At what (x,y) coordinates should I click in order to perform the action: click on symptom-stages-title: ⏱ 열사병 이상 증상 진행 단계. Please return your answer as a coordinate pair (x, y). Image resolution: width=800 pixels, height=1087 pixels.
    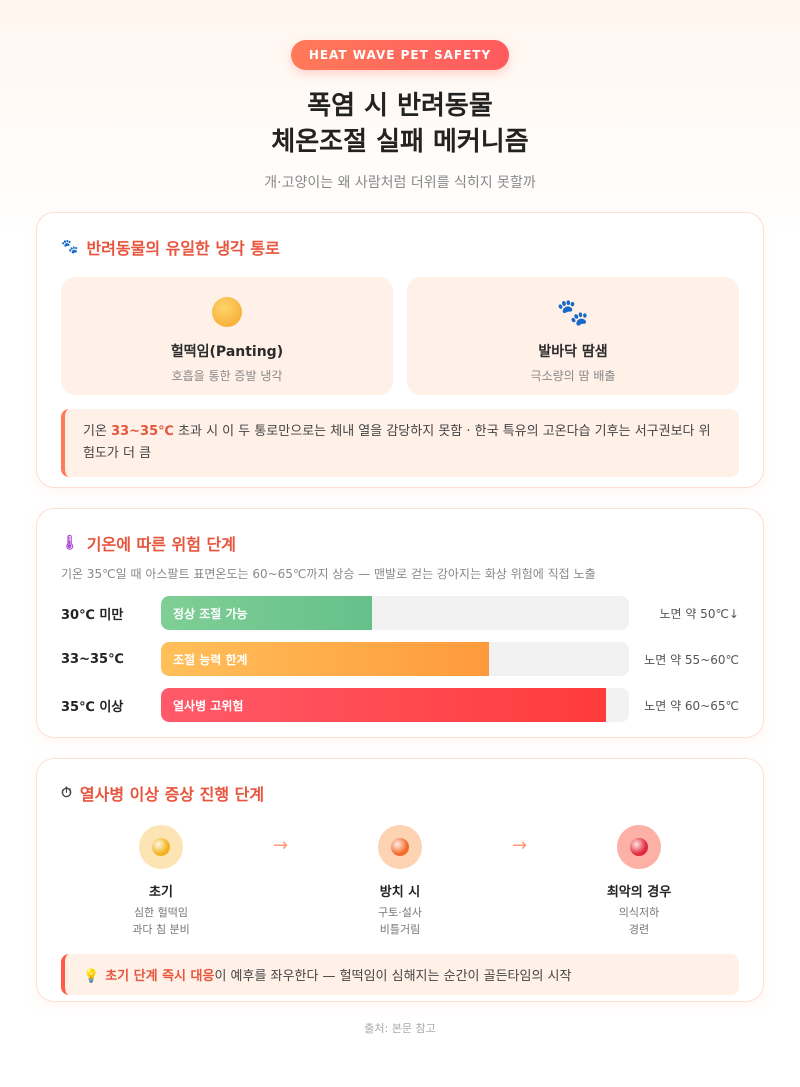
    Looking at the image, I should click on (163, 794).